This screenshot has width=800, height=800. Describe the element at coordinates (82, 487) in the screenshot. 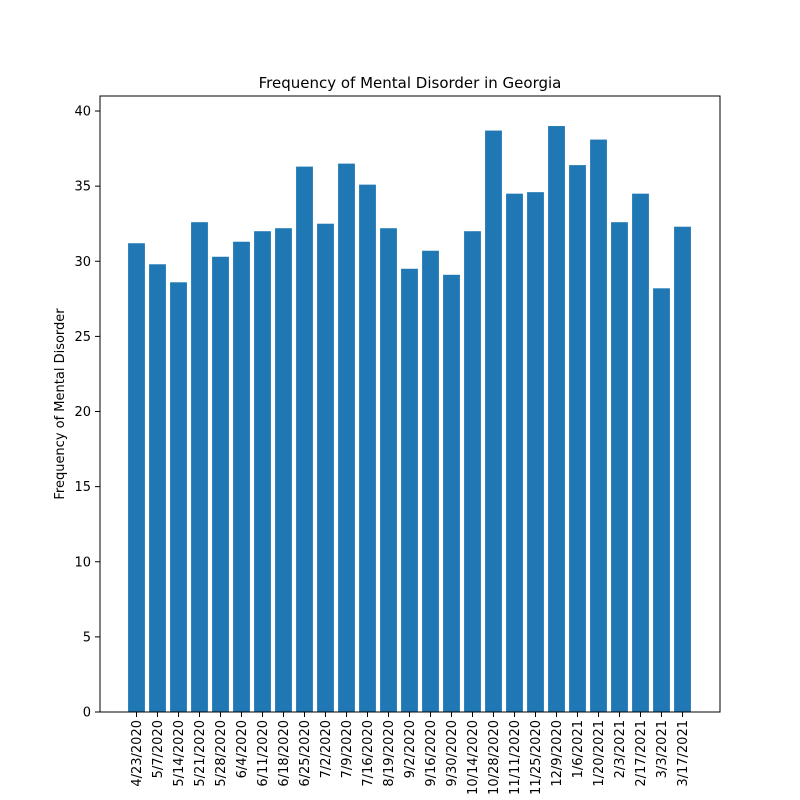

I see `y-tick-label: 15` at that location.